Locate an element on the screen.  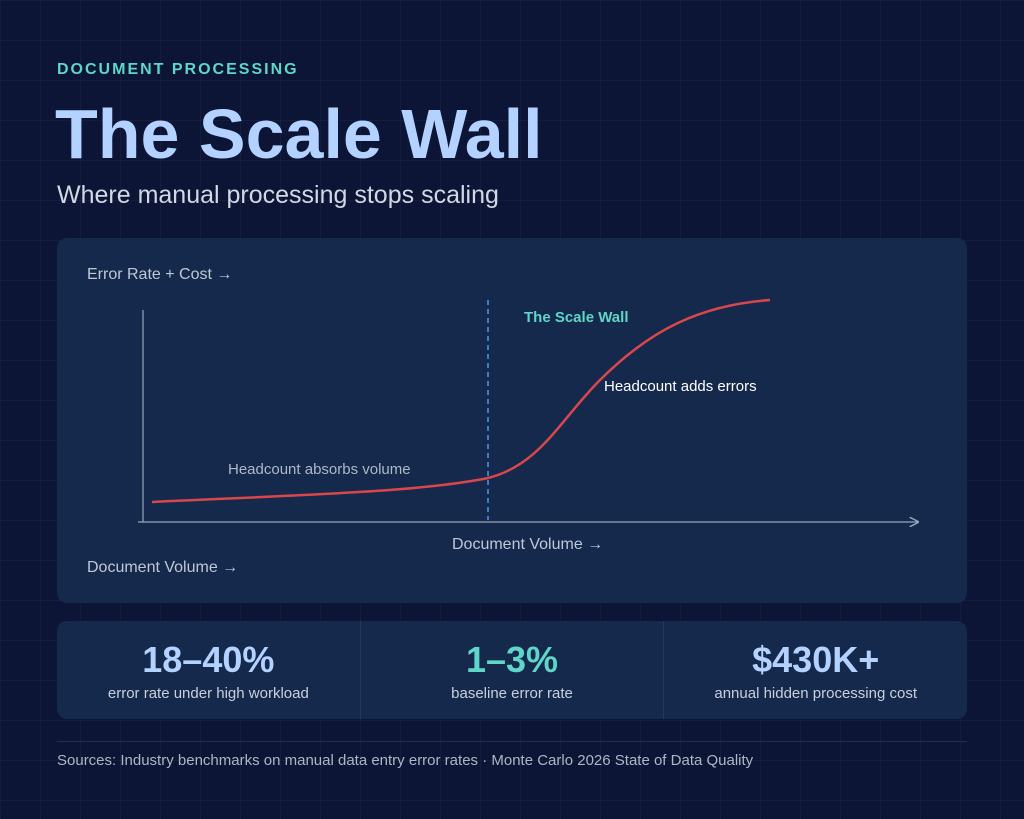
stat-label: baseline error rate is located at coordinates (512, 693).